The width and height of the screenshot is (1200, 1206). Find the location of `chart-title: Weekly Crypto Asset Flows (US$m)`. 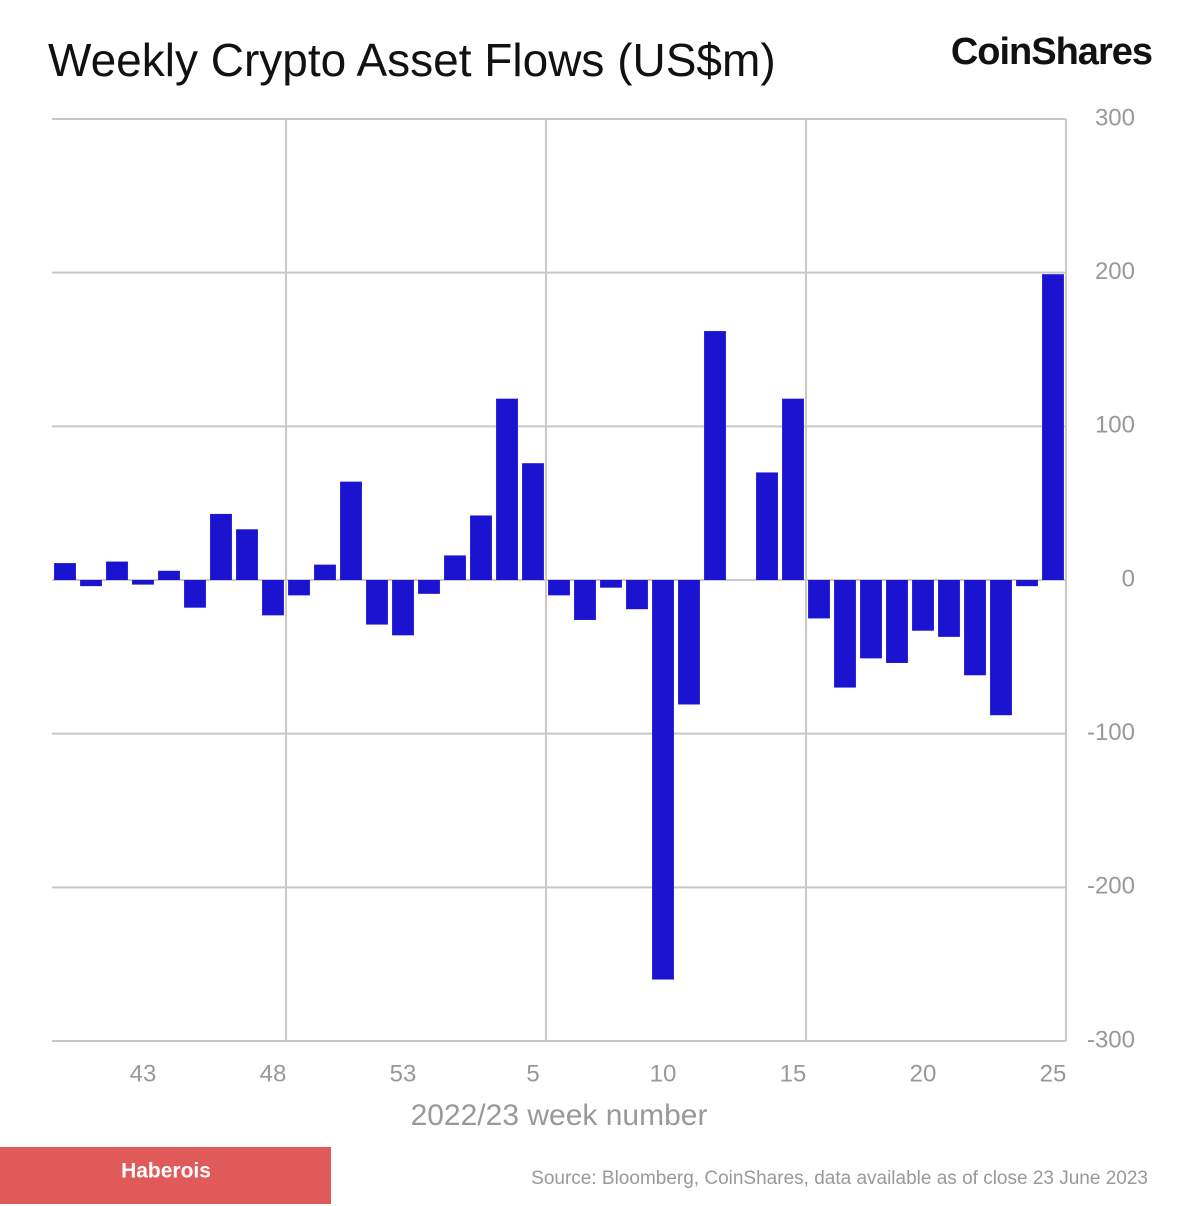

chart-title: Weekly Crypto Asset Flows (US$m) is located at coordinates (412, 60).